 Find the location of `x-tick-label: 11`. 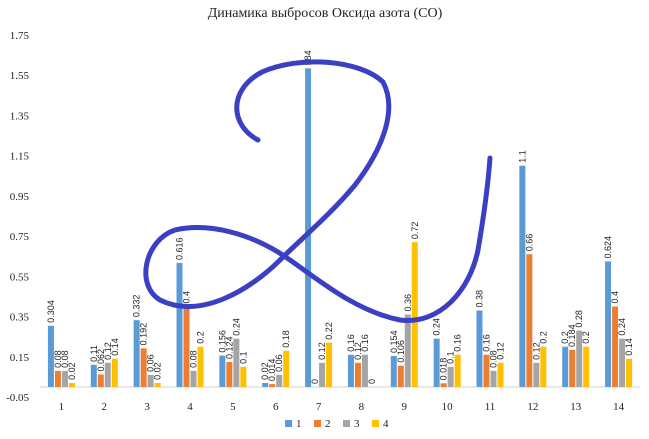

x-tick-label: 11 is located at coordinates (490, 407).